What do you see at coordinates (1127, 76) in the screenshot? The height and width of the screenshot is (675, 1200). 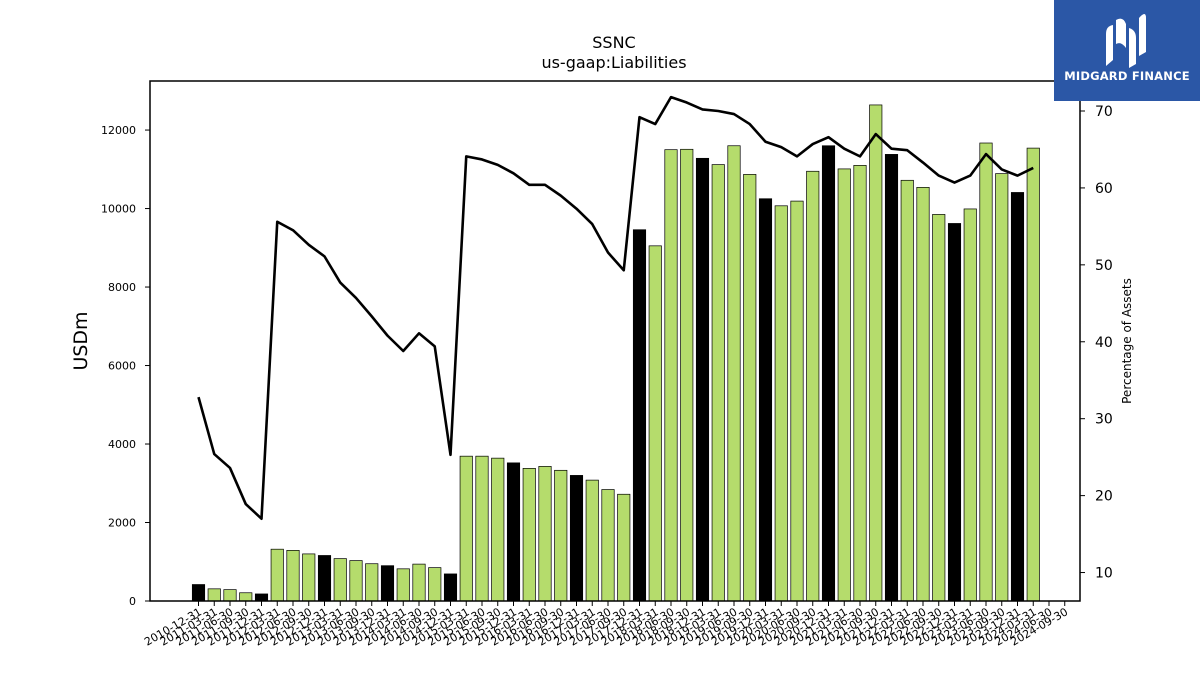 I see `logo-text: MIDGARD FINANCE` at bounding box center [1127, 76].